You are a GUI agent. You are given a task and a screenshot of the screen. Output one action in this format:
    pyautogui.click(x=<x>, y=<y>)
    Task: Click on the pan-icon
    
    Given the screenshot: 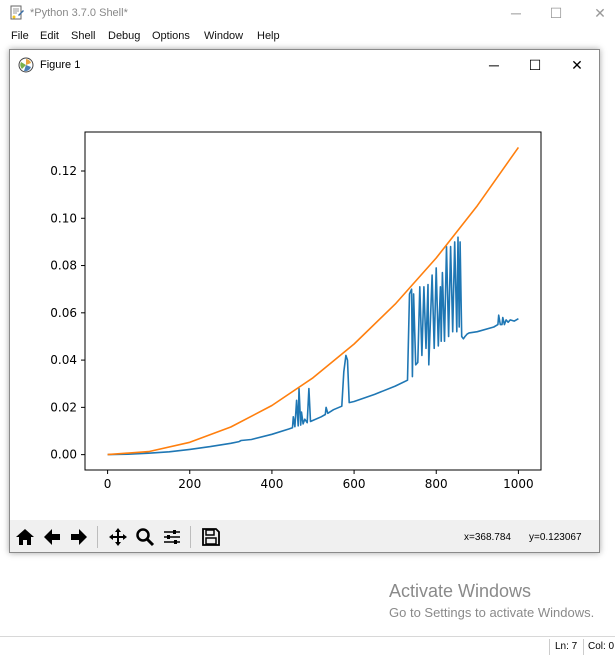 What is the action you would take?
    pyautogui.click(x=118, y=537)
    